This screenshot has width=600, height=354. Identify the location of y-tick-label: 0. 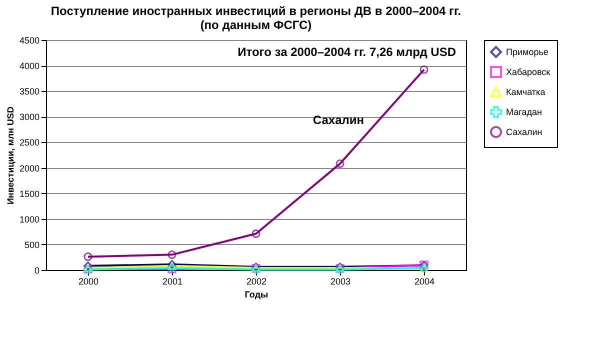
(37, 271).